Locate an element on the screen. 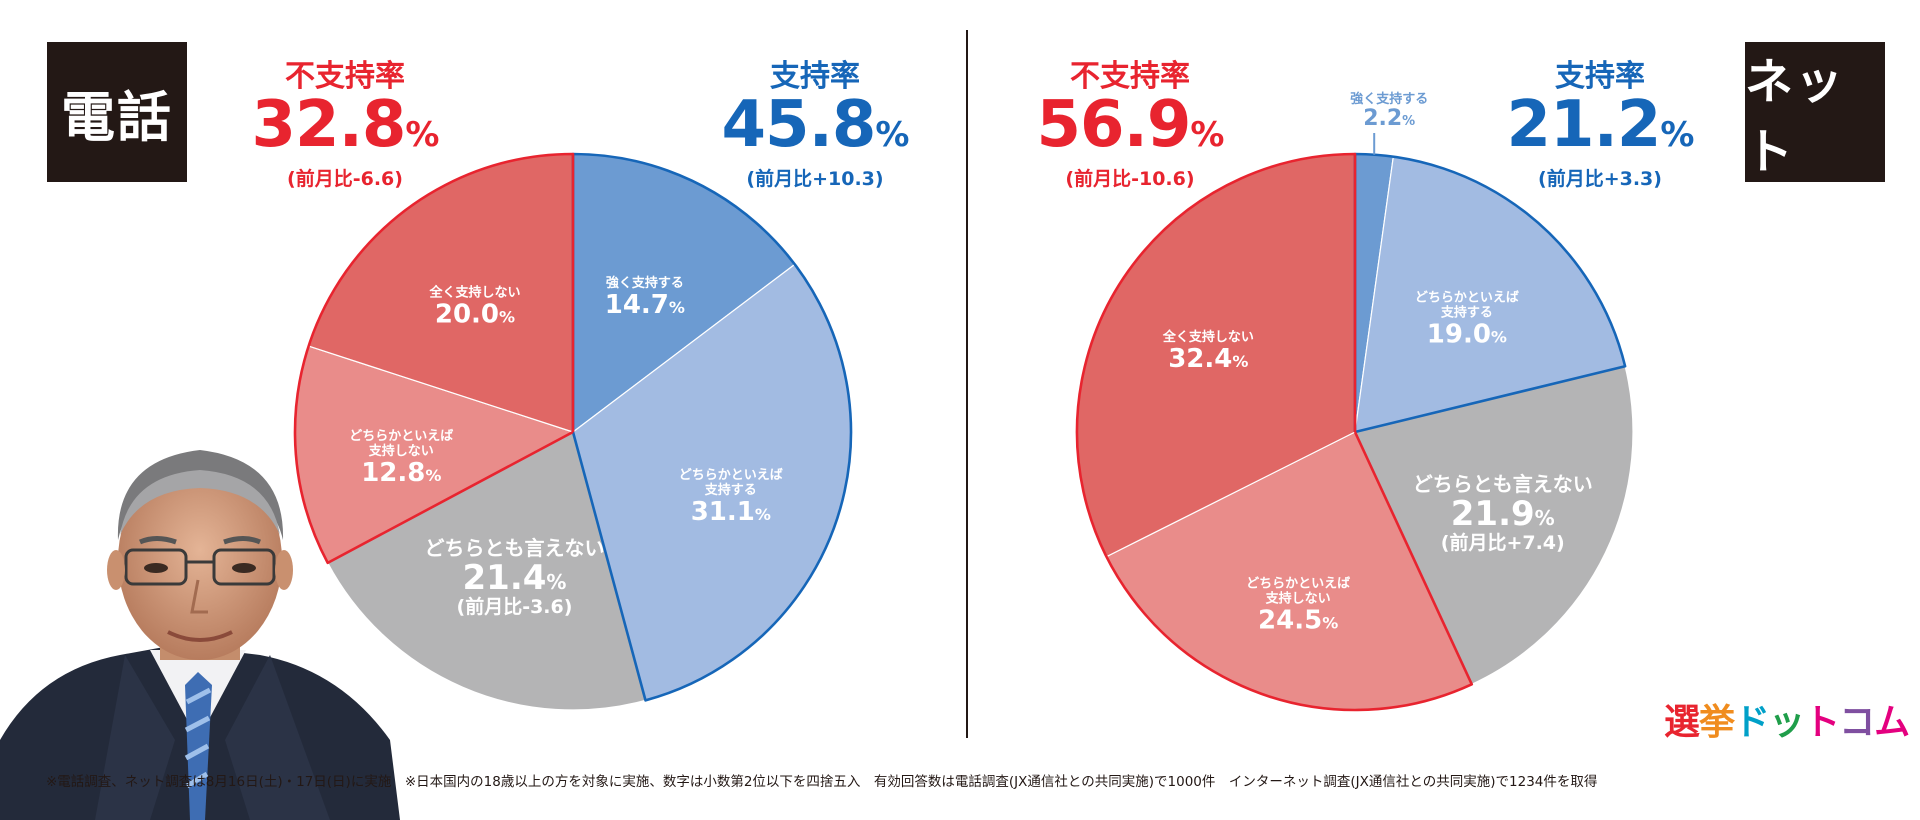 The height and width of the screenshot is (820, 1920). net-delta-neutral: (前月比+7.4) is located at coordinates (1503, 542).